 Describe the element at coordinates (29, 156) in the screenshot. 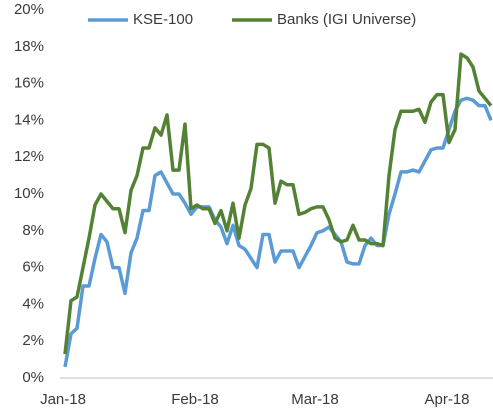

I see `y-tick-label: 12%` at that location.